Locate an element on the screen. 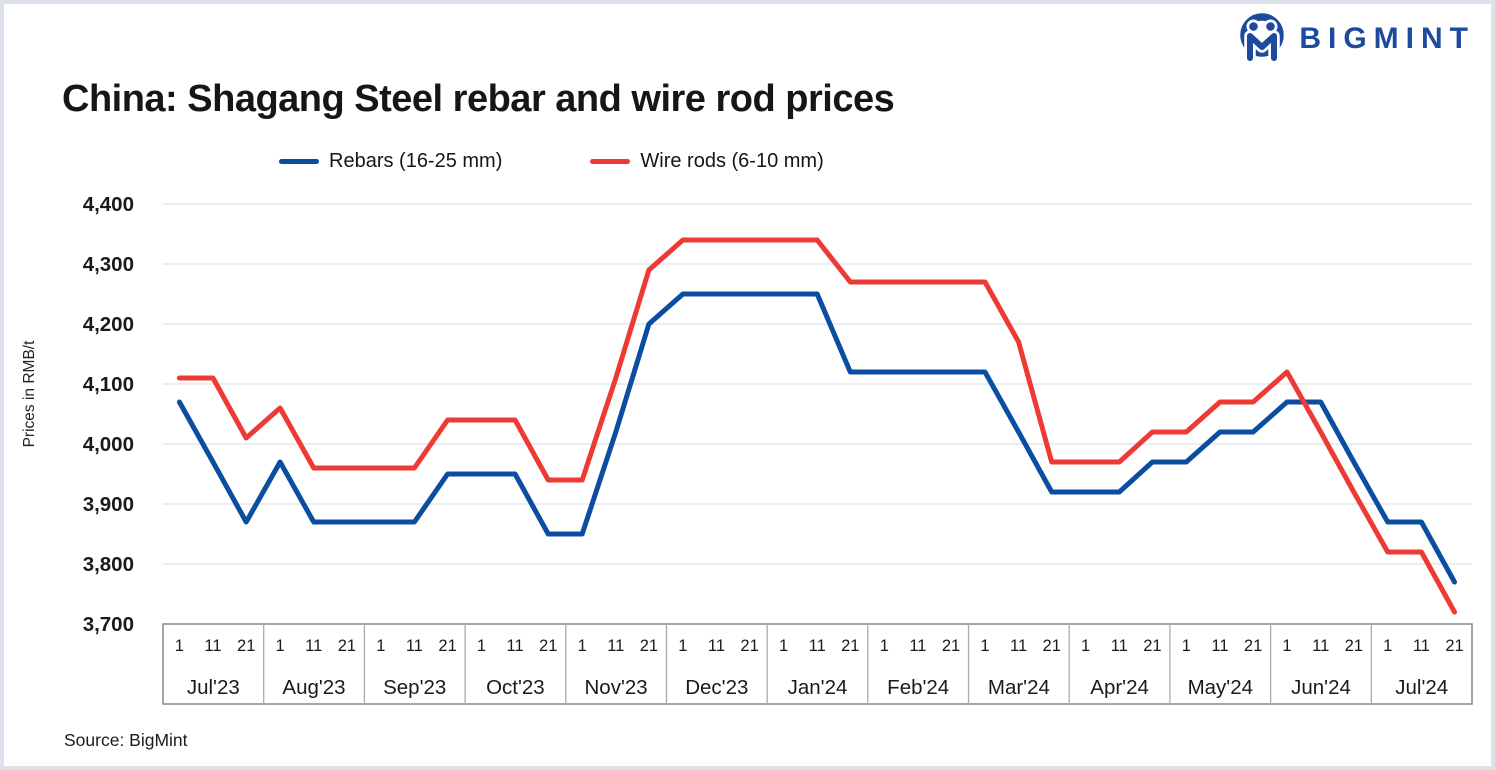 The width and height of the screenshot is (1495, 770). y-axis-tick-label: 3,900 is located at coordinates (108, 504).